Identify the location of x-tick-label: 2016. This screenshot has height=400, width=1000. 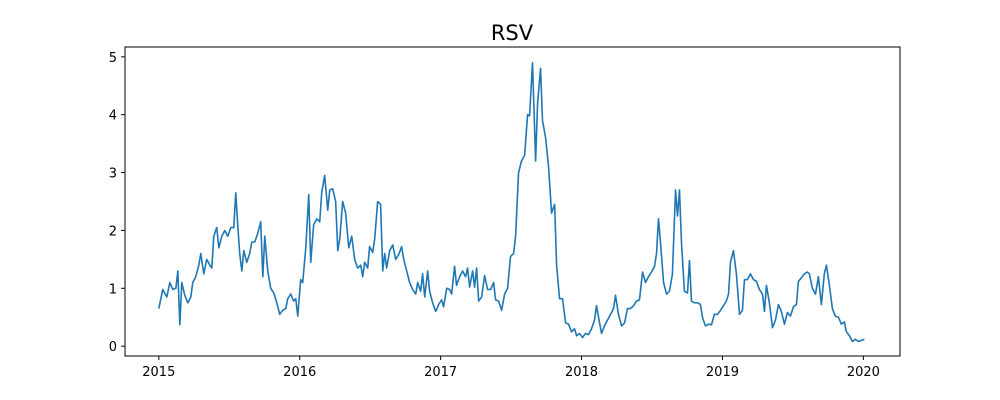
(299, 372).